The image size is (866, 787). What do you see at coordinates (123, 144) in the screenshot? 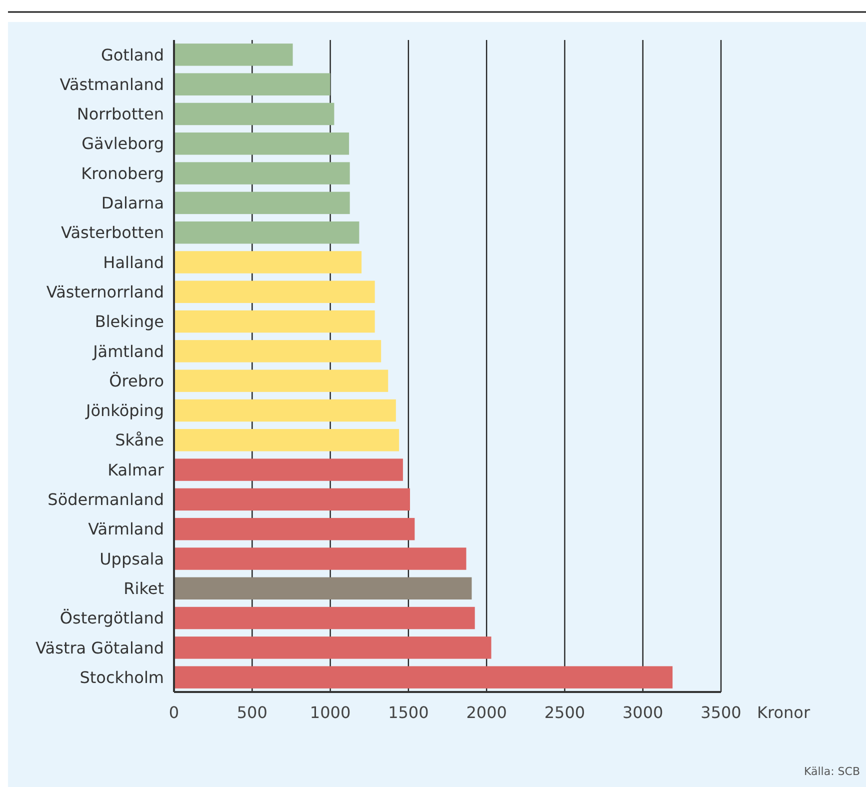
I see `y-tick-label: Gävleborg` at bounding box center [123, 144].